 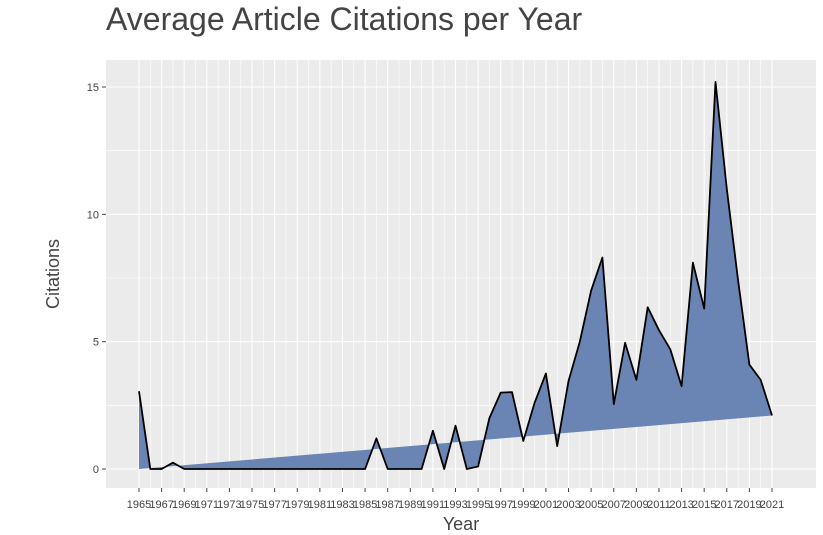 I want to click on x-tick-label: 2007, so click(x=614, y=505).